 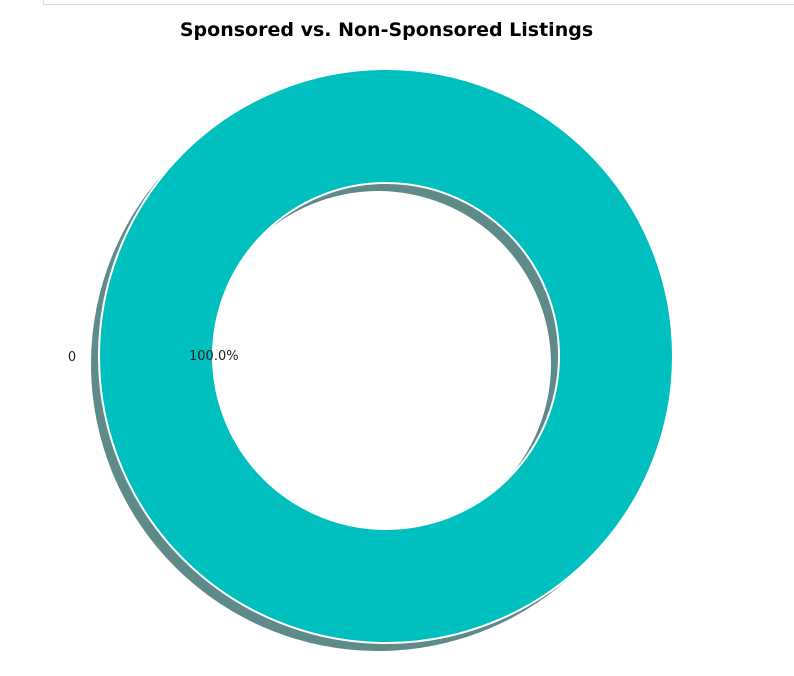 I want to click on slice-percent-label: 100.0%, so click(x=214, y=356).